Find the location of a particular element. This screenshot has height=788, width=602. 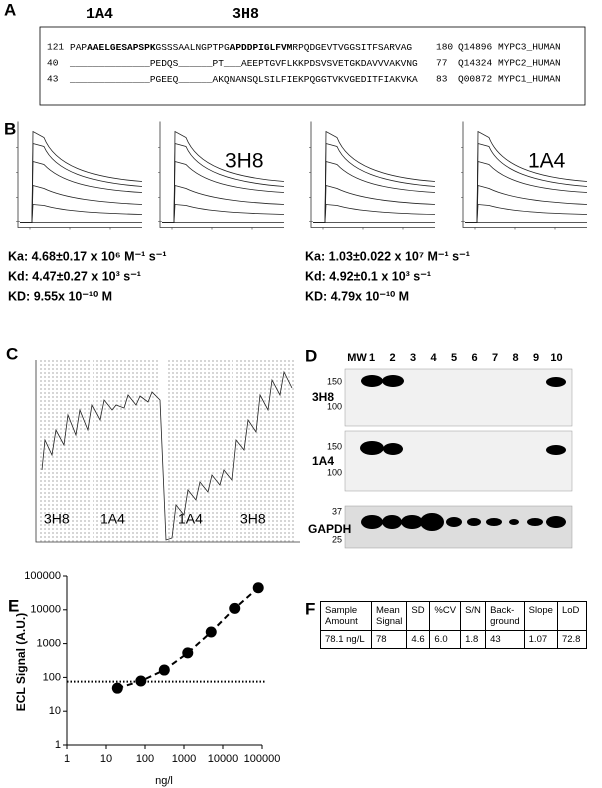

kinetics-text: Ka: 4.68±0.17 x 10⁶ M⁻¹ s⁻¹ is located at coordinates (87, 256).